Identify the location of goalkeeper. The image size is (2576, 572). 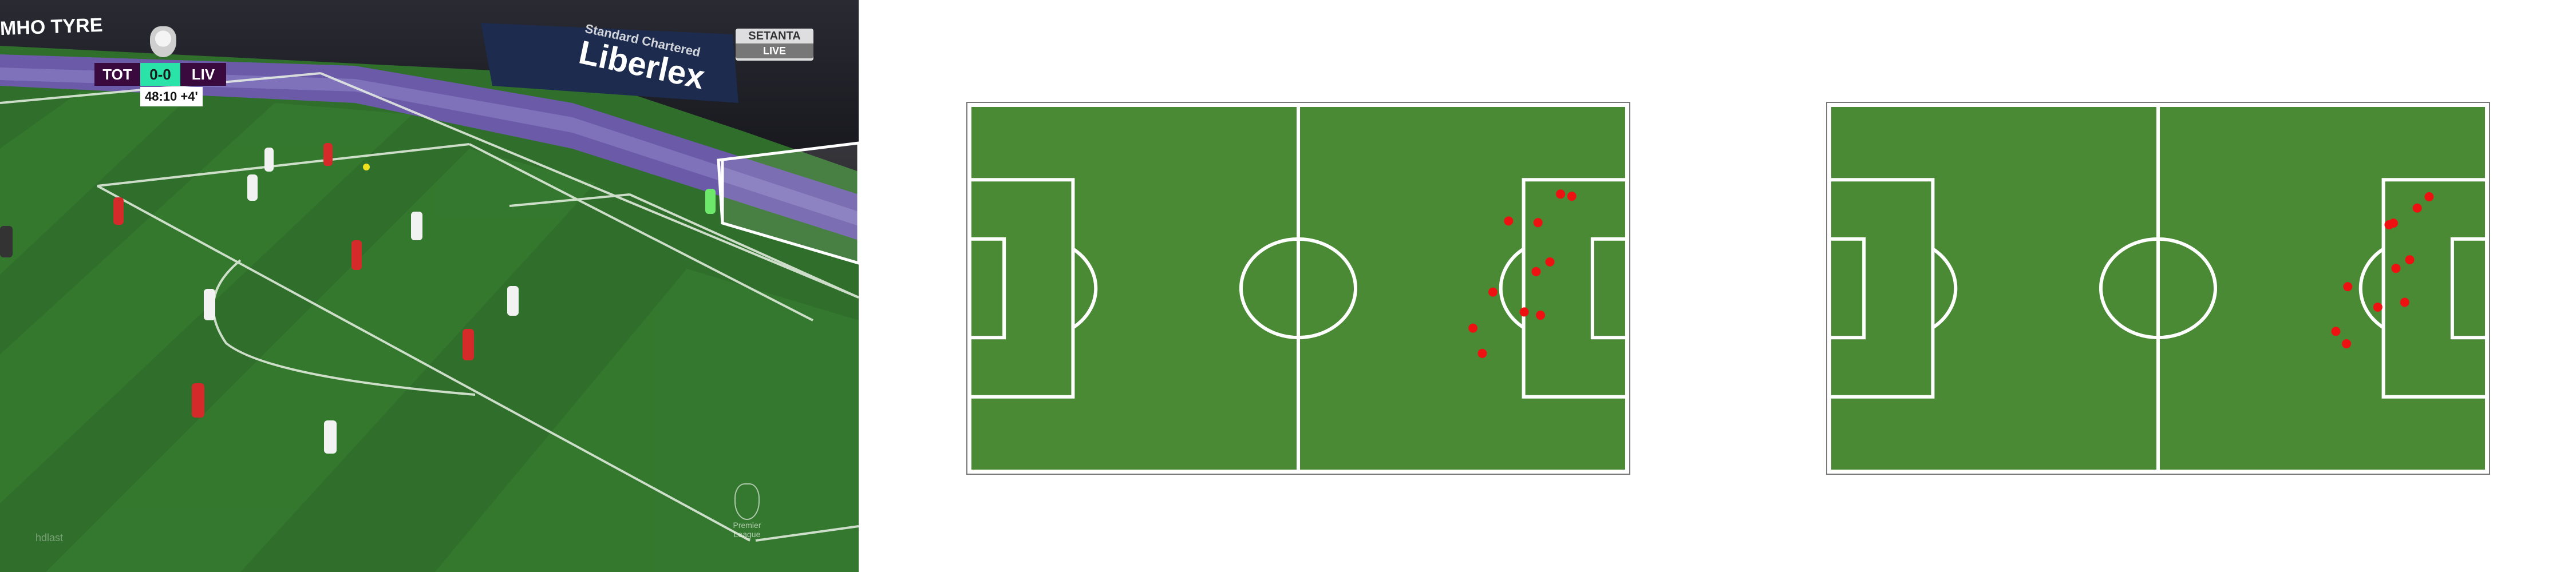
(710, 201).